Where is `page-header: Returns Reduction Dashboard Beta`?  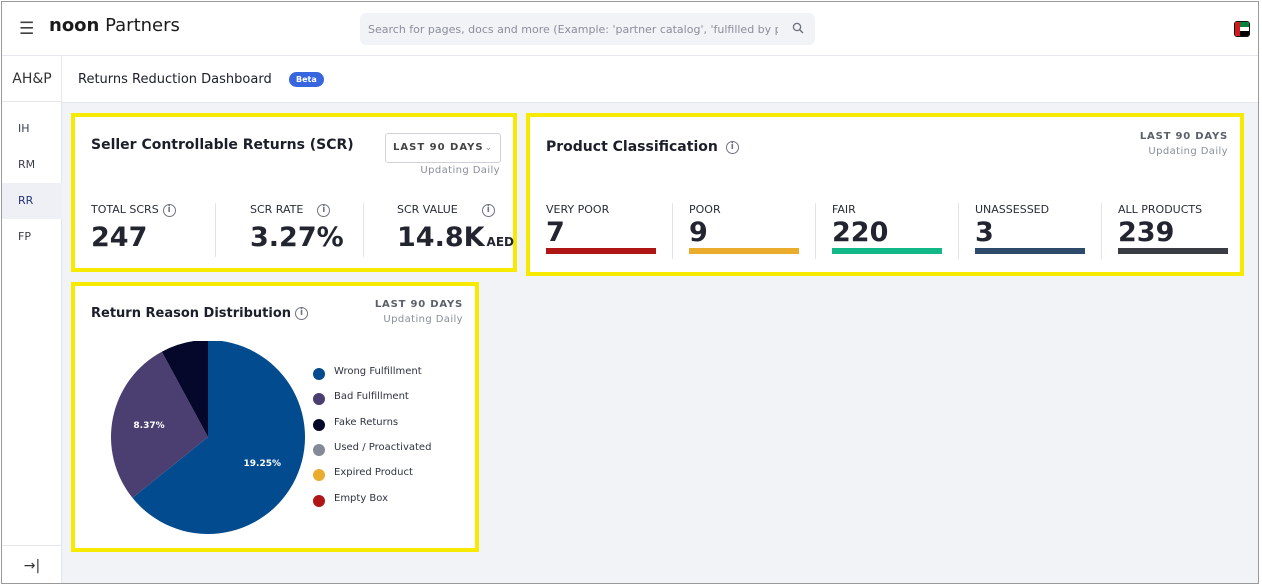
page-header: Returns Reduction Dashboard Beta is located at coordinates (660, 79).